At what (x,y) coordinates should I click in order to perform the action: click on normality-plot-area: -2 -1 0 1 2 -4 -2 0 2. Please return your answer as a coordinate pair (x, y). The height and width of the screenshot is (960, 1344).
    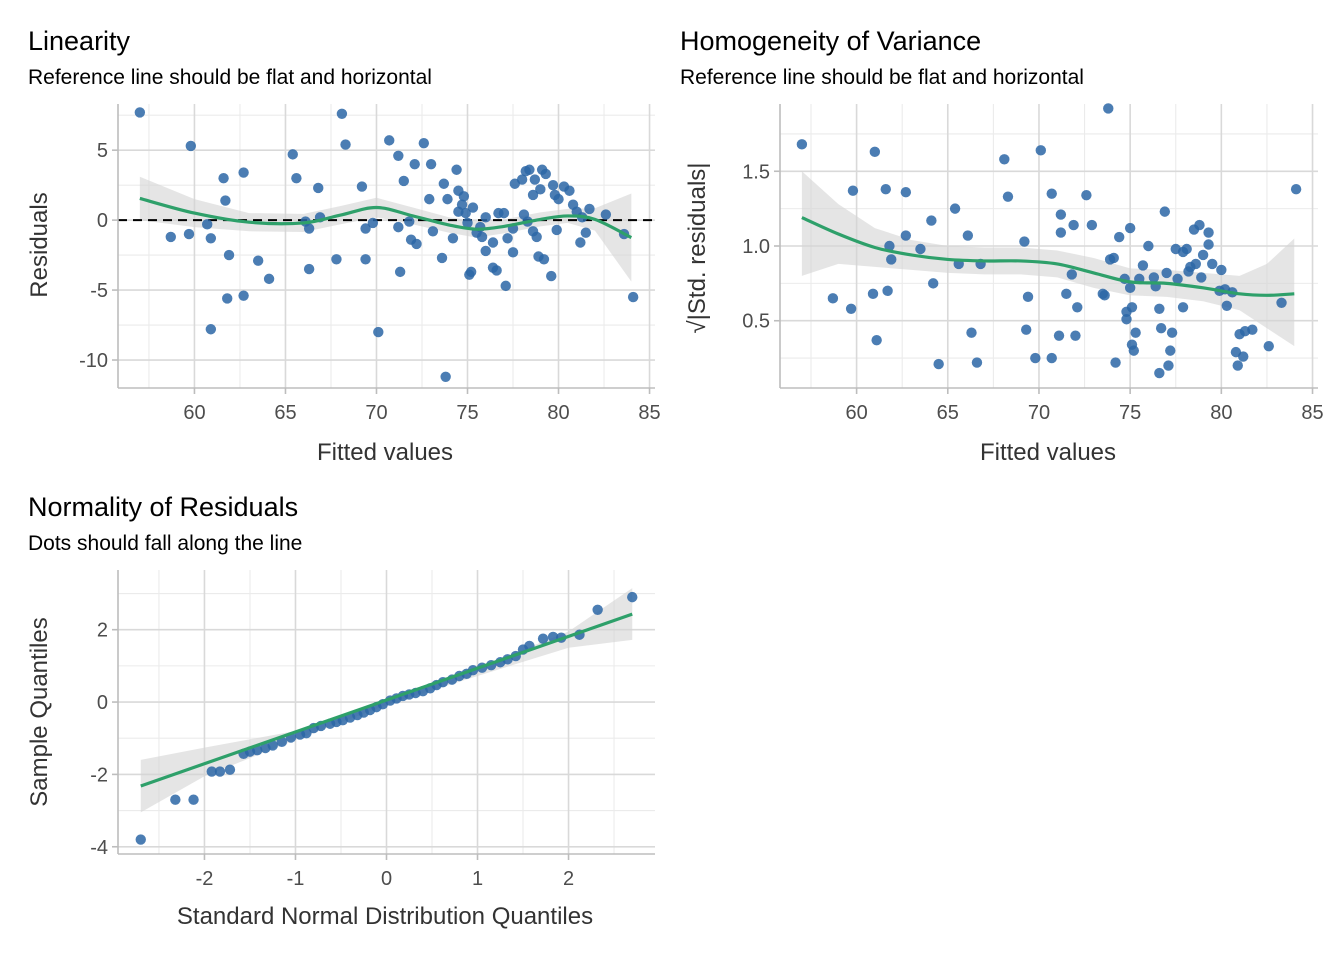
    Looking at the image, I should click on (372, 730).